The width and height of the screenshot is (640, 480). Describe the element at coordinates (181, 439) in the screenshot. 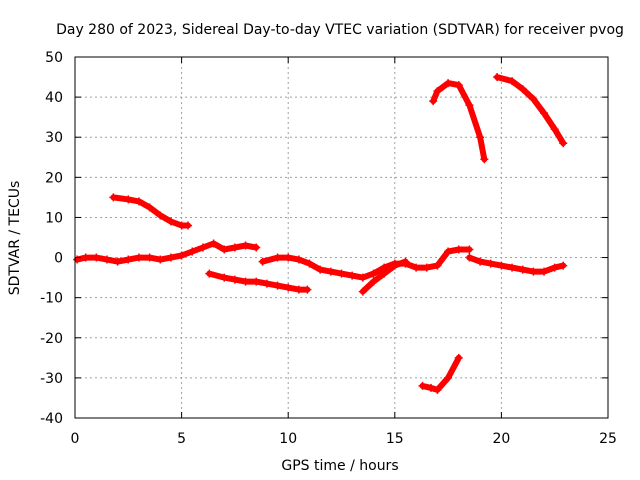

I see `x-tick-label: 5` at that location.